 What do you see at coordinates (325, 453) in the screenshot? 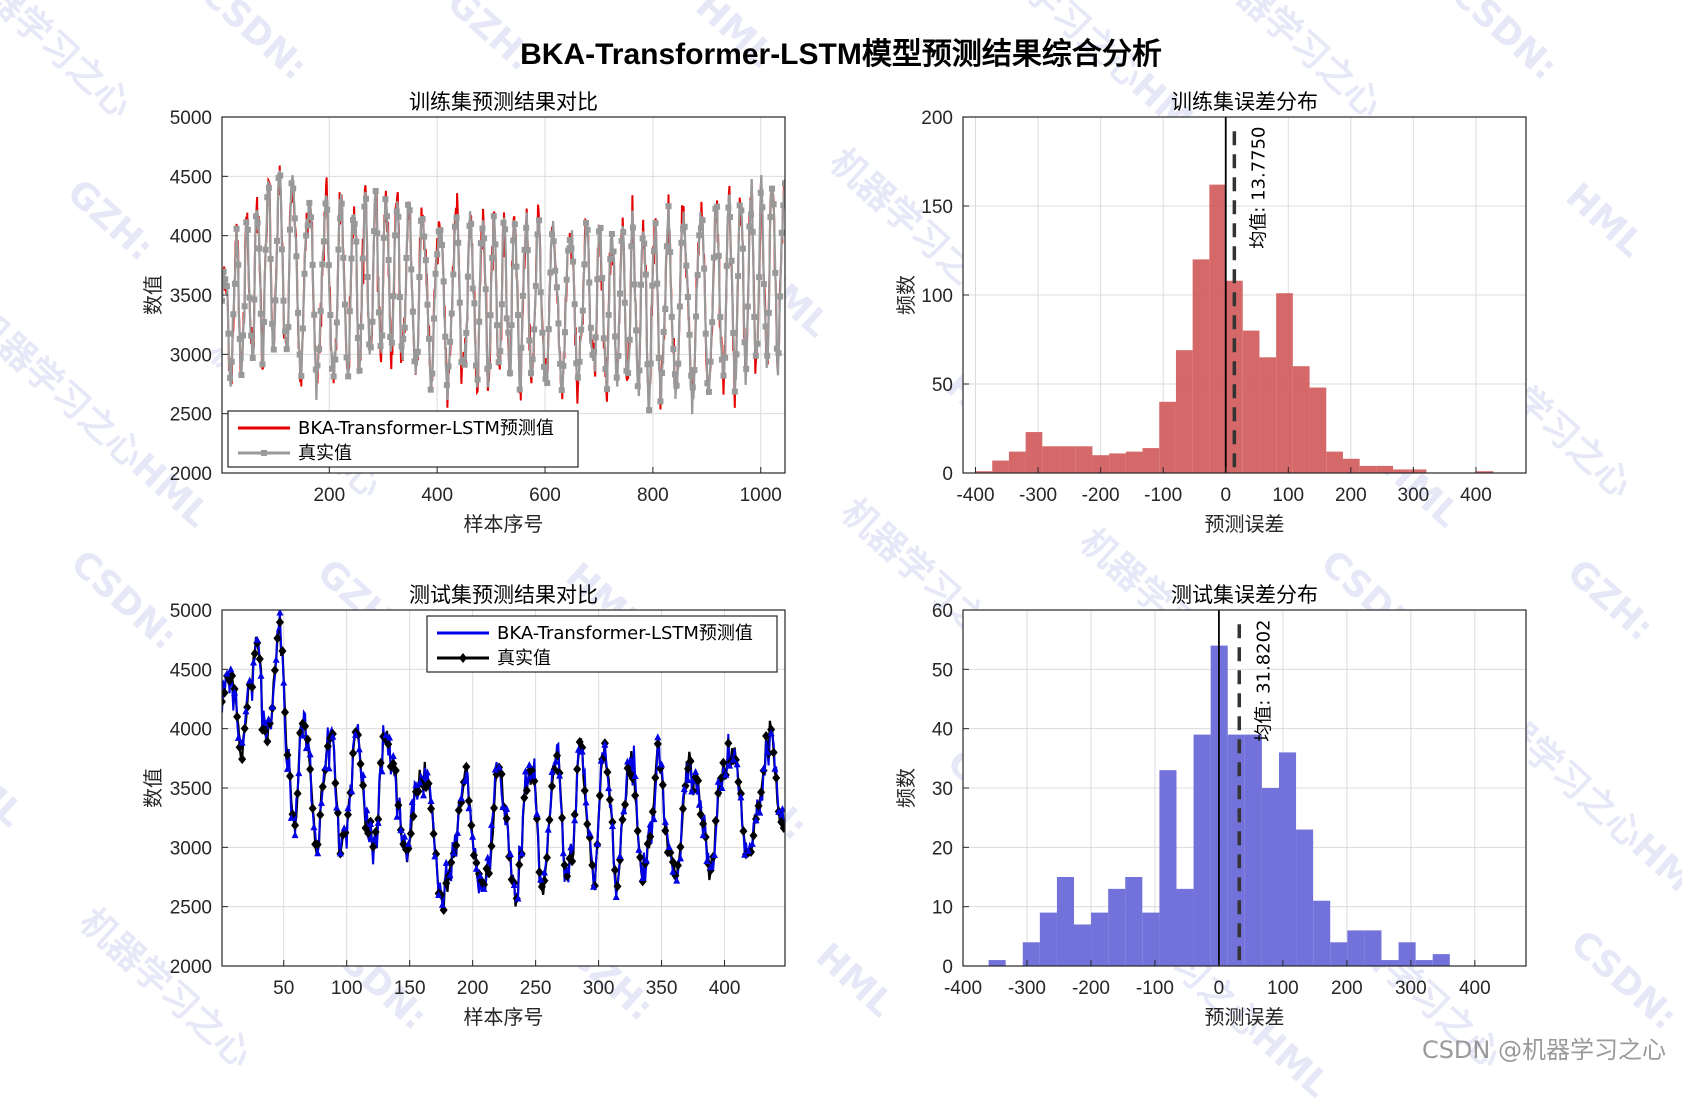
I see `legend-label-true: 真实值` at bounding box center [325, 453].